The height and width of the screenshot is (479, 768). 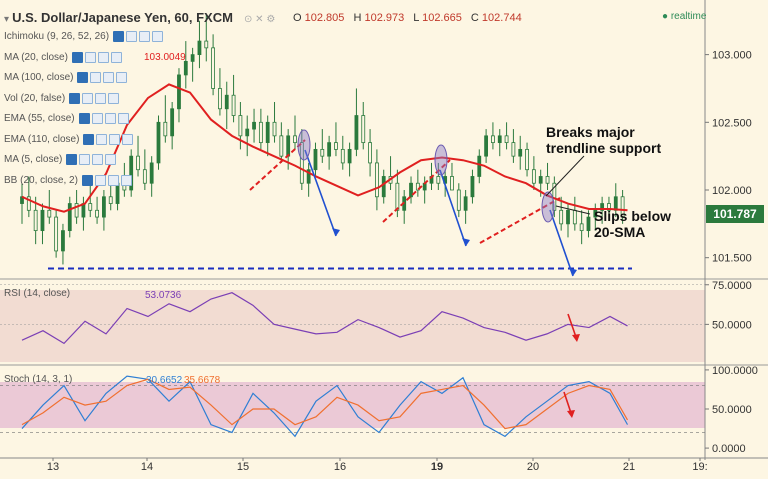 What do you see at coordinates (66, 118) in the screenshot?
I see `indicator-row: EMA (55, close)` at bounding box center [66, 118].